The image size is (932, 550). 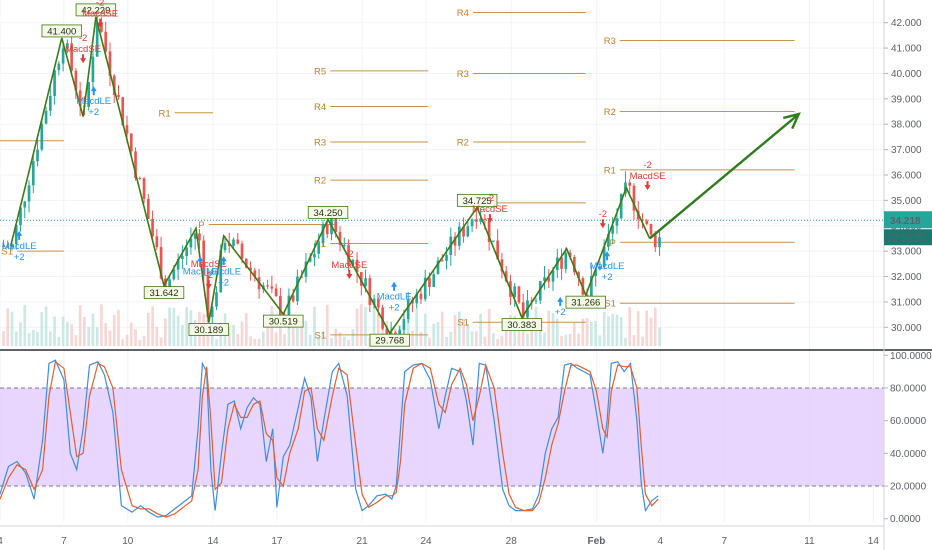 I want to click on buy-signal-label: MacdLE, so click(x=394, y=297).